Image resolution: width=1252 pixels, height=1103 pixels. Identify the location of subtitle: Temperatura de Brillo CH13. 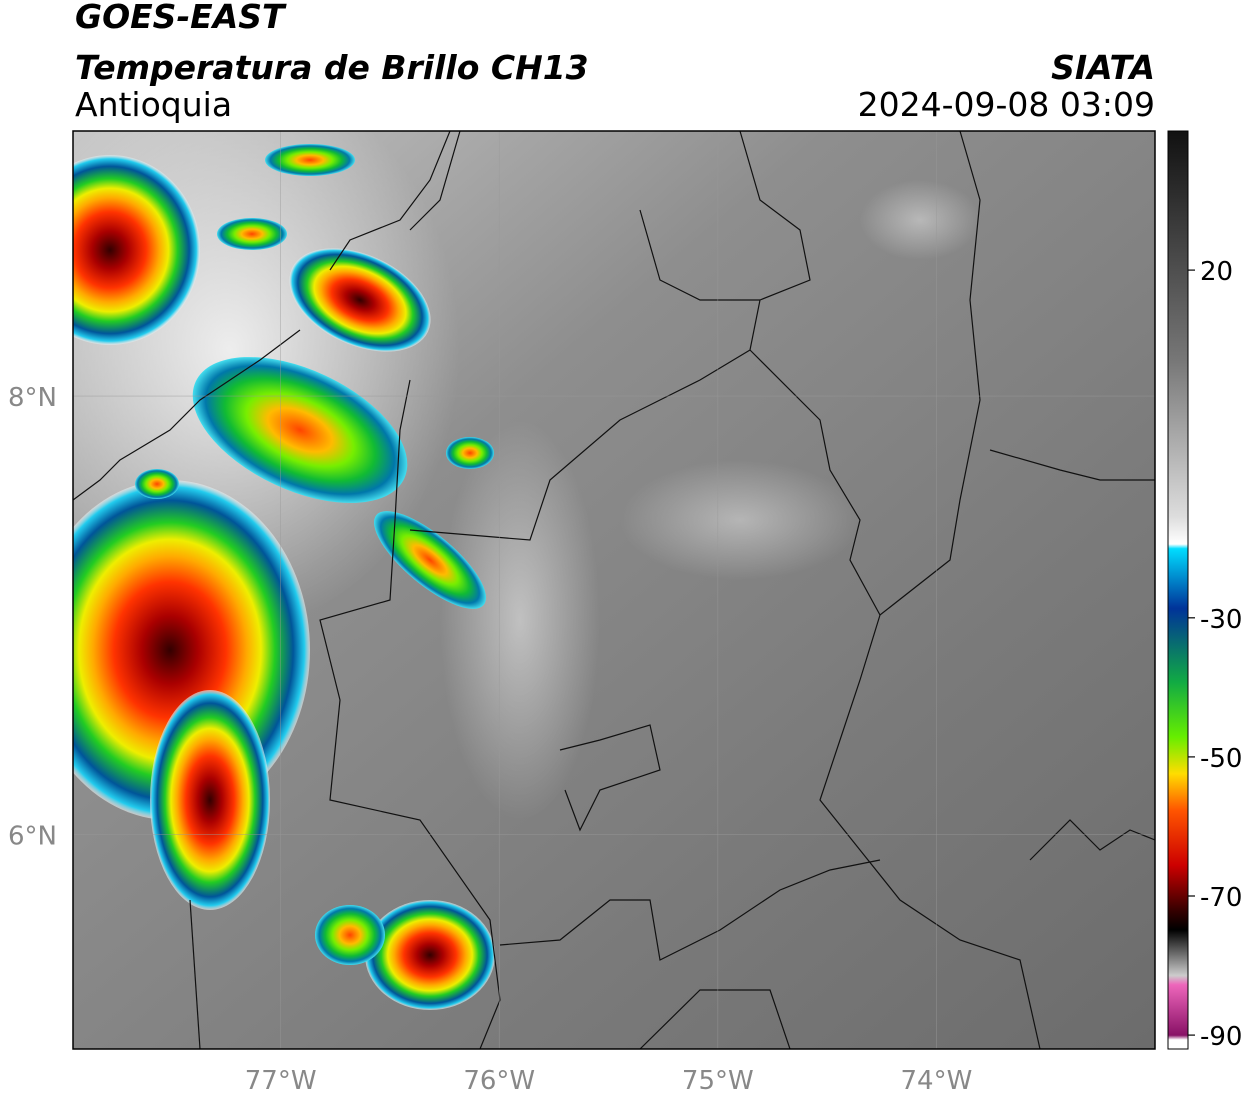
(332, 67).